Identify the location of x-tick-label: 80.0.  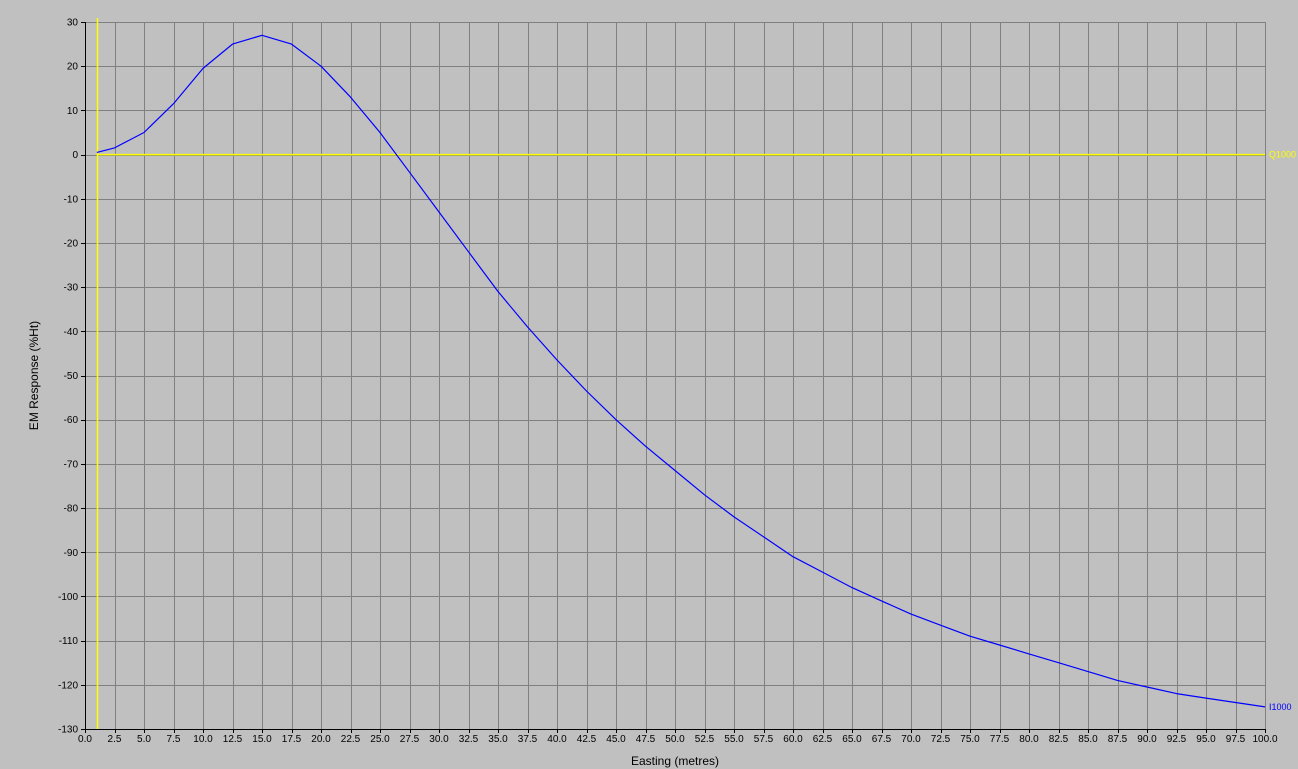
(1029, 739).